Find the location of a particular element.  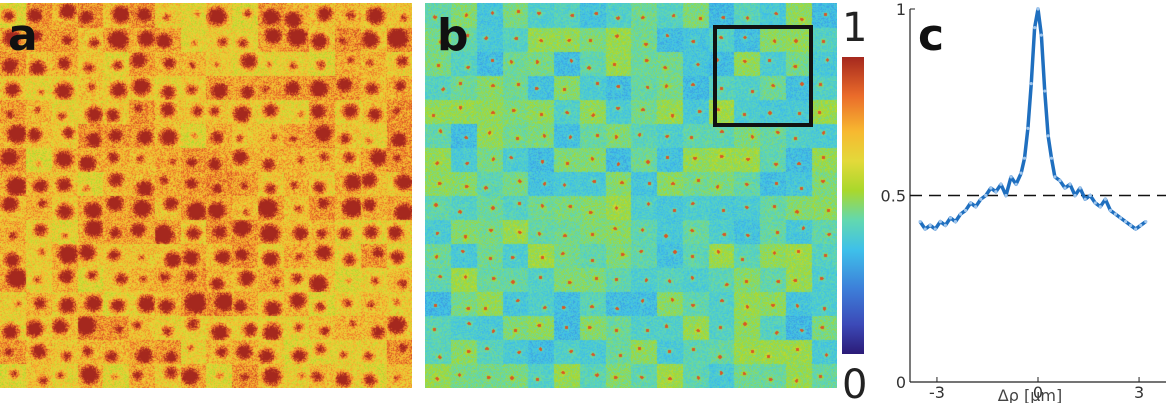

colorbar-min-label: 0 is located at coordinates (855, 385).